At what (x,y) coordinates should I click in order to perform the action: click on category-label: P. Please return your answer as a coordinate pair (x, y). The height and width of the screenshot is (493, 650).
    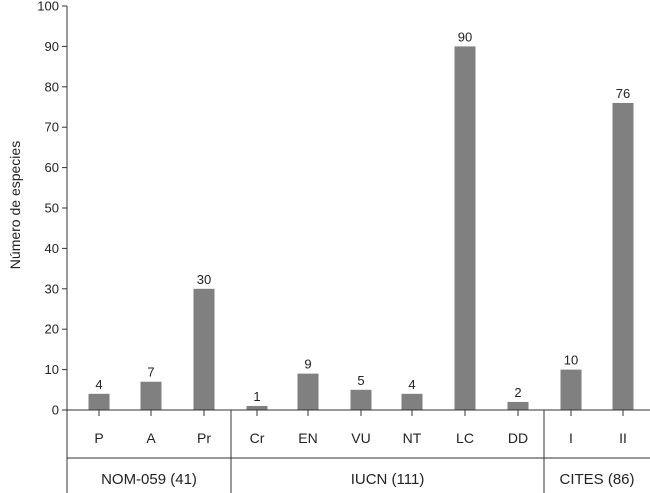
    Looking at the image, I should click on (98, 438).